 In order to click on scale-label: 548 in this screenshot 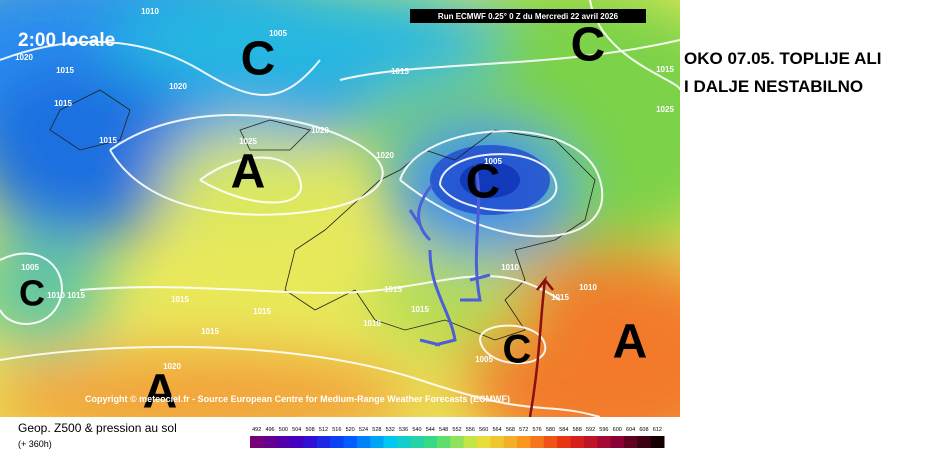, I will do `click(443, 430)`.